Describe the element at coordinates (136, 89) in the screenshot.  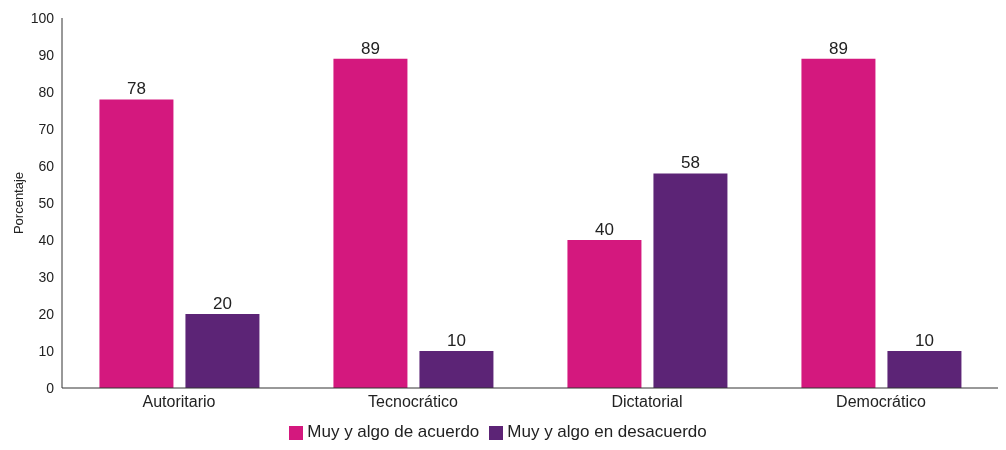
I see `data-label: 78` at that location.